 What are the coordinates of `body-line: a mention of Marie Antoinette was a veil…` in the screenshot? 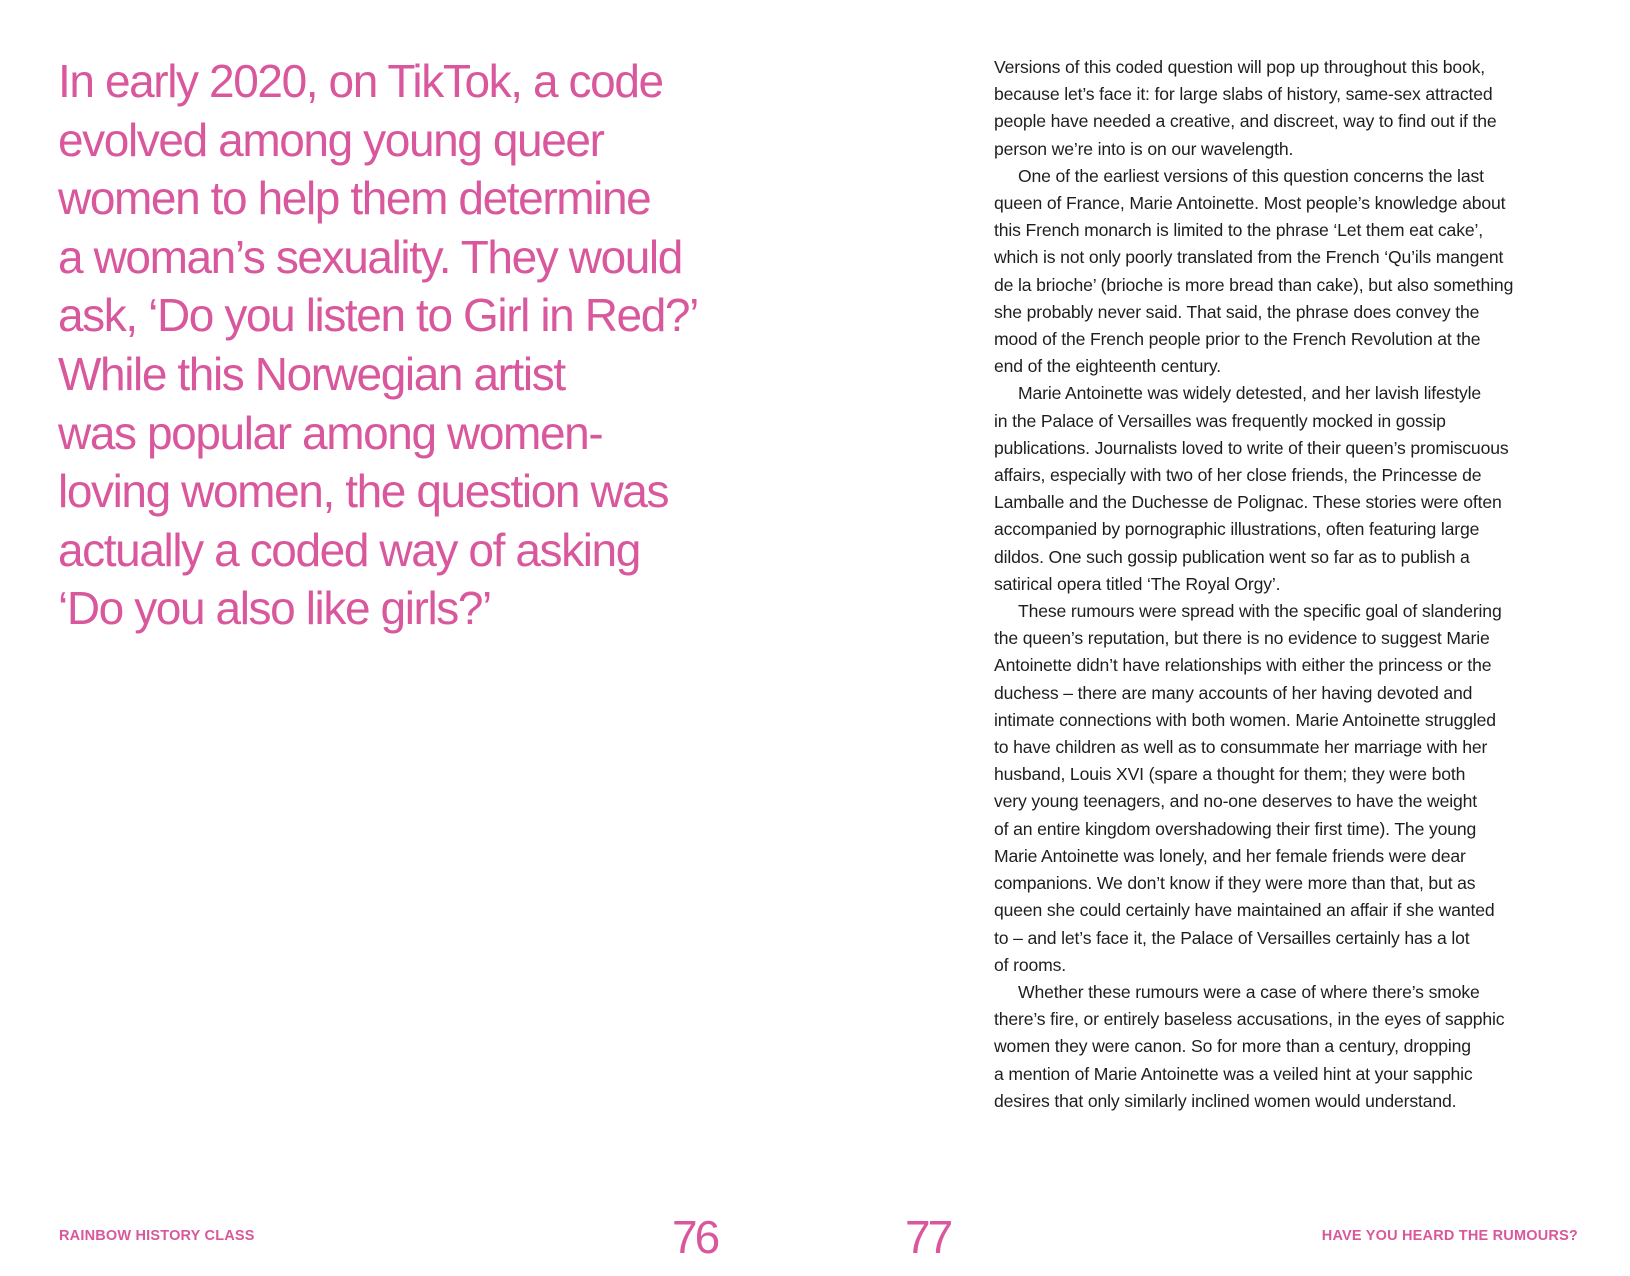 It's located at (1233, 1073).